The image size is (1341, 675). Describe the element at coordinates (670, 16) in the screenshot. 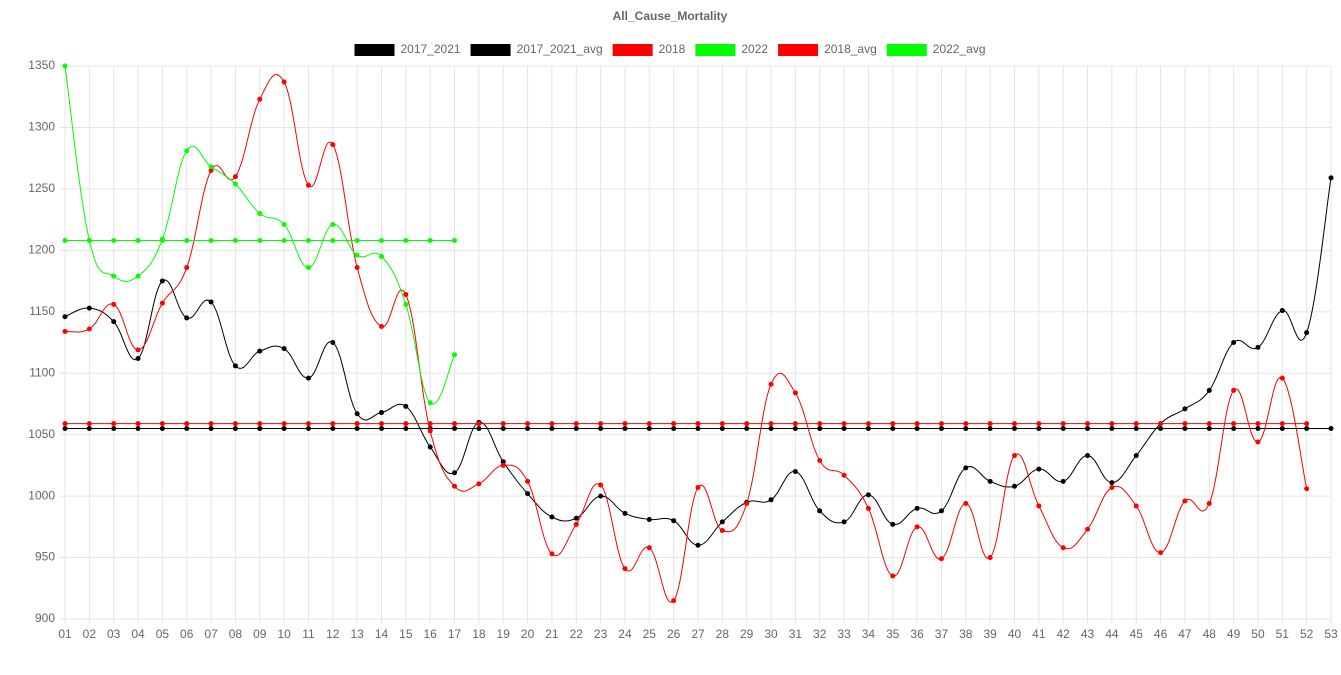

I see `chart-title: All_Cause_Mortality` at that location.